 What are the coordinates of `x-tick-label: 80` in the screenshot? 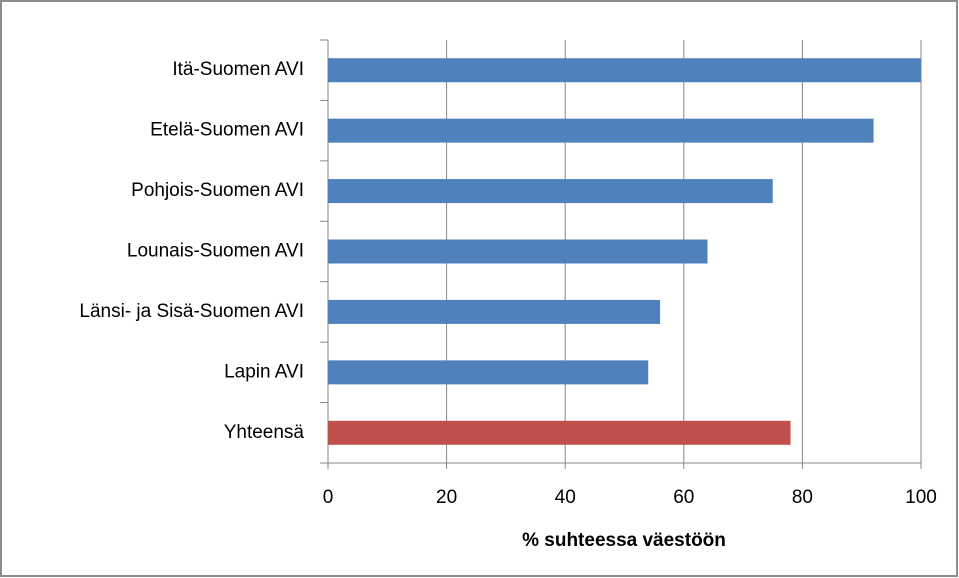 It's located at (802, 497).